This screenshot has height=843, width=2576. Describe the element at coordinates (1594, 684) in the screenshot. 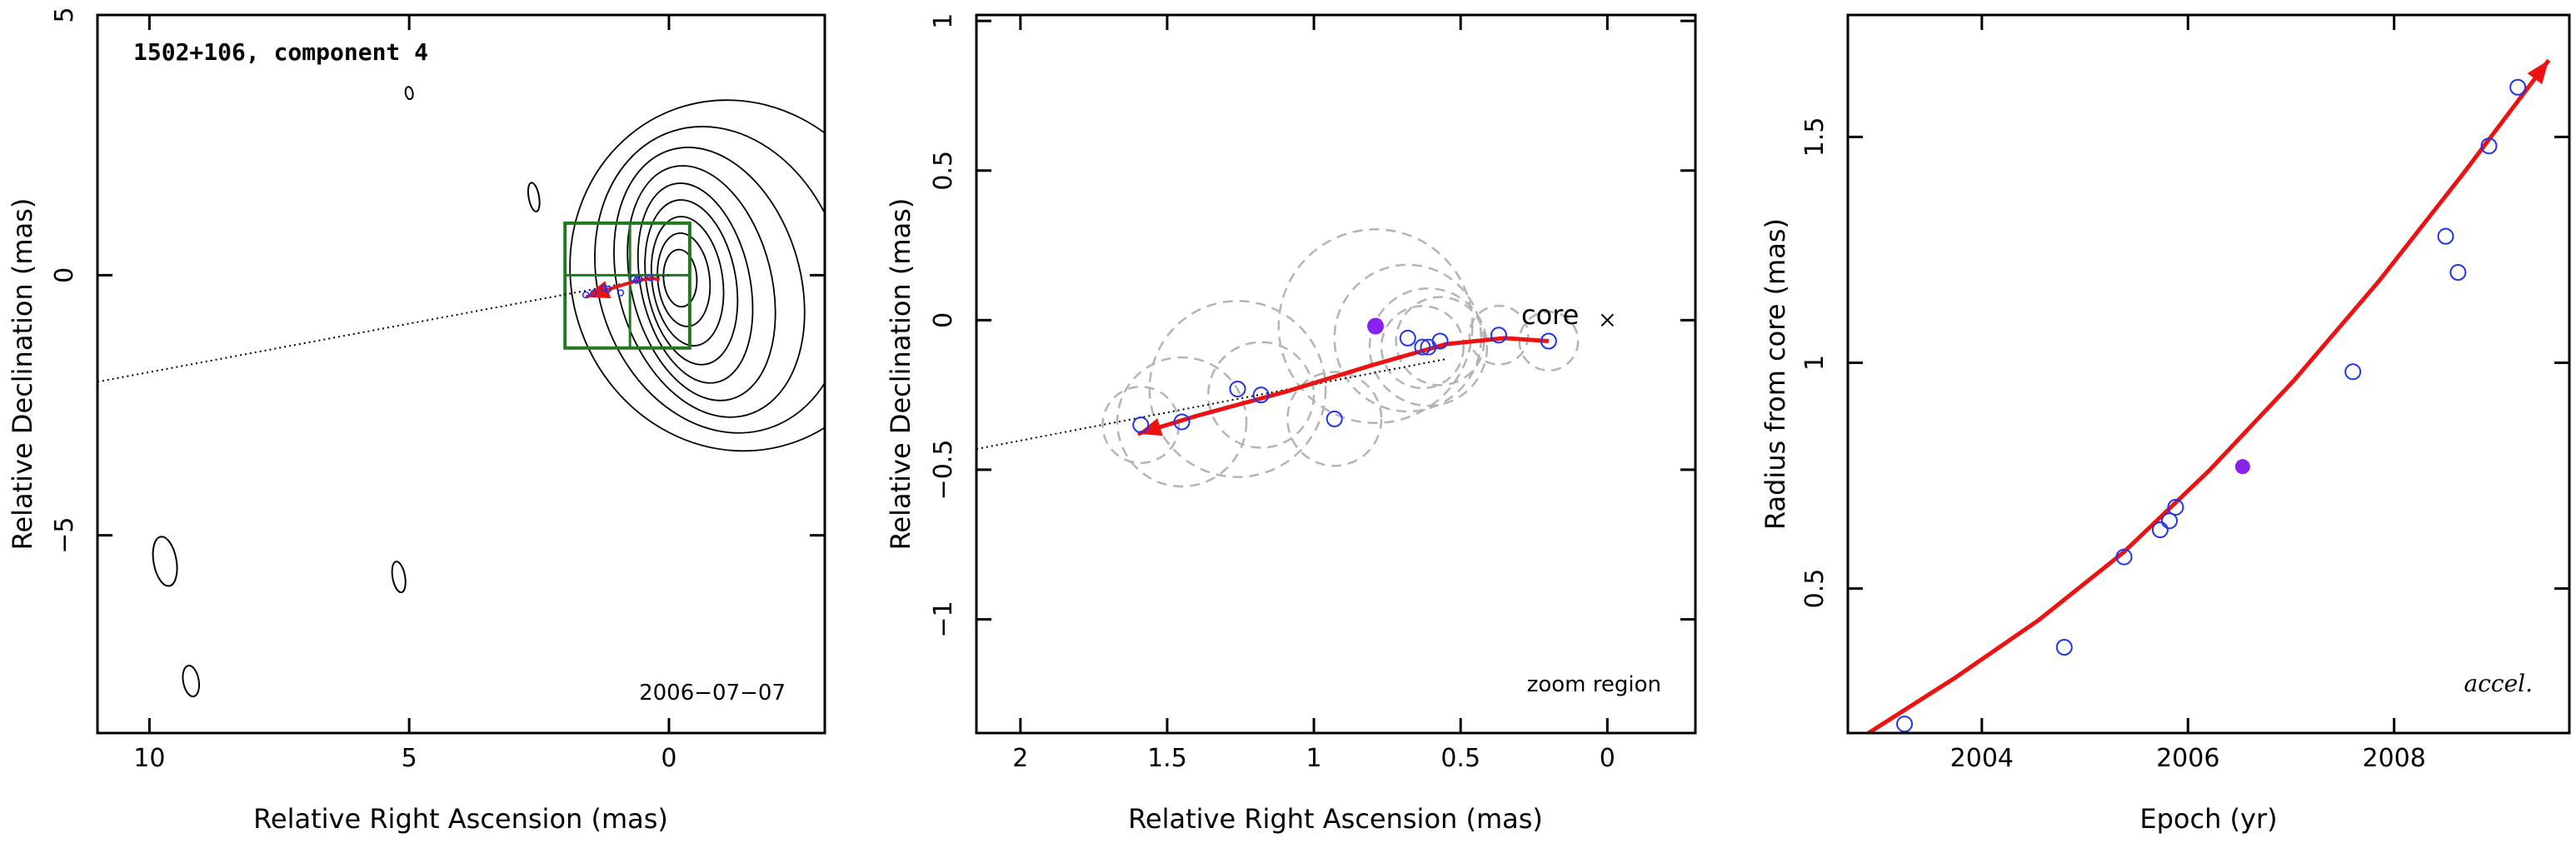

I see `zoom-region-label: zoom region` at that location.